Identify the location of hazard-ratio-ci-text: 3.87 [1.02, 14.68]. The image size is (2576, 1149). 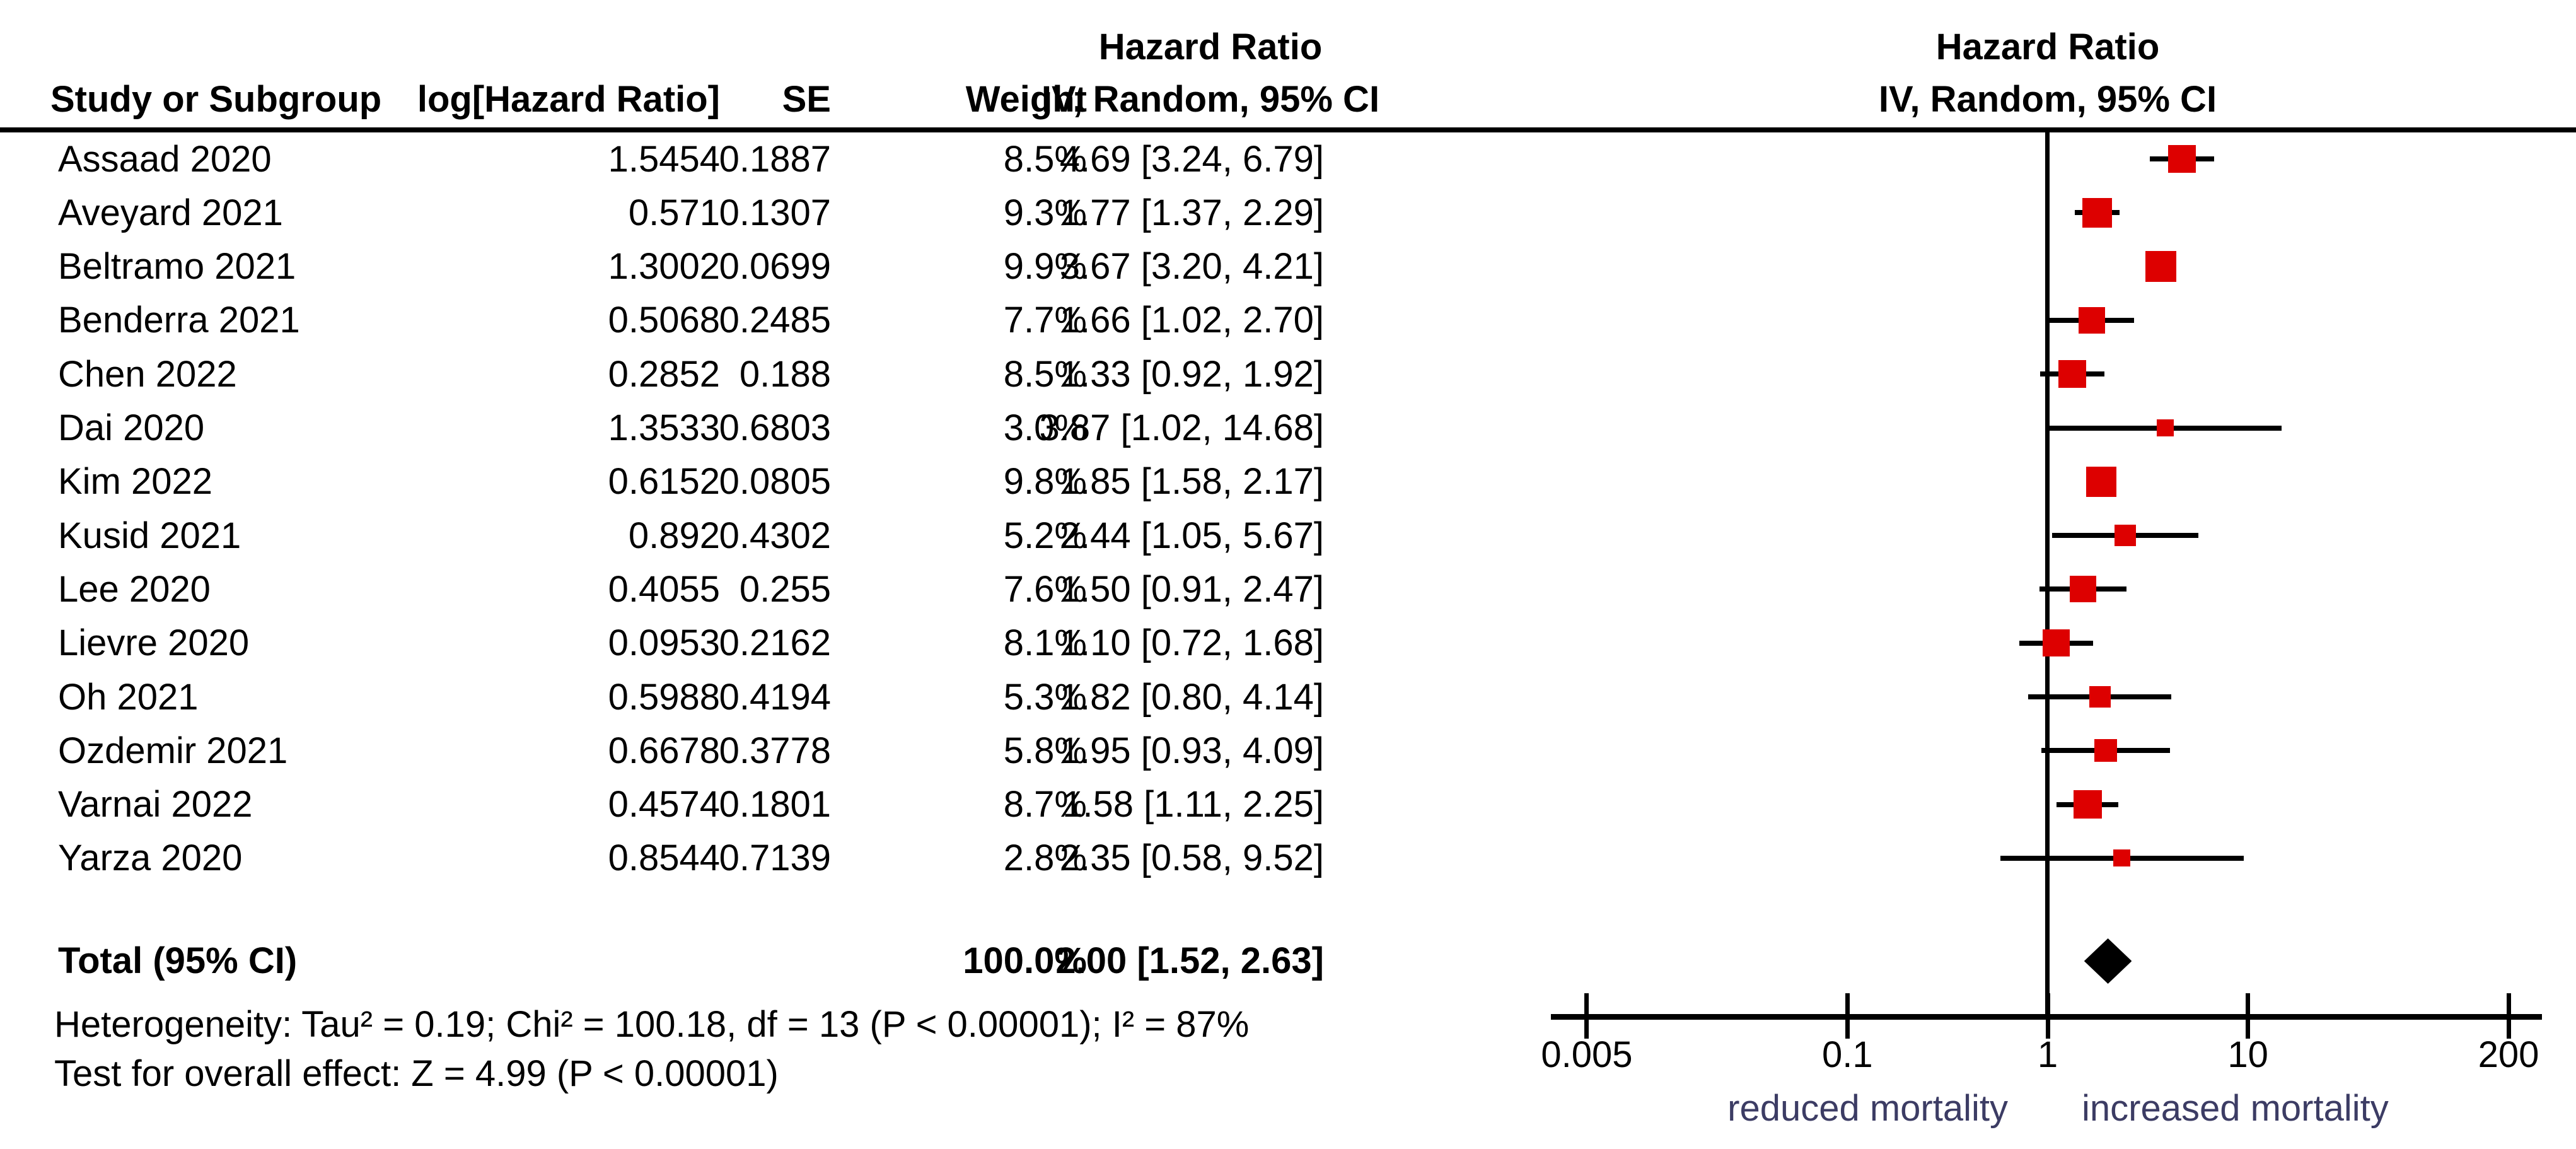
(1182, 427).